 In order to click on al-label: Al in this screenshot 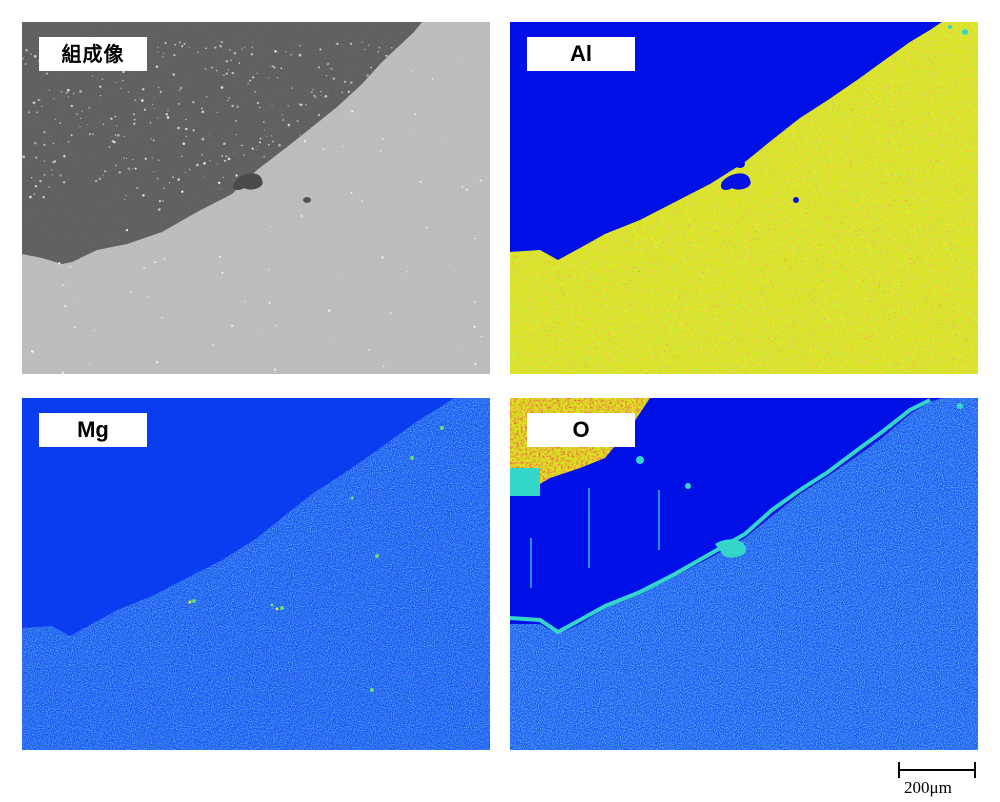, I will do `click(581, 54)`.